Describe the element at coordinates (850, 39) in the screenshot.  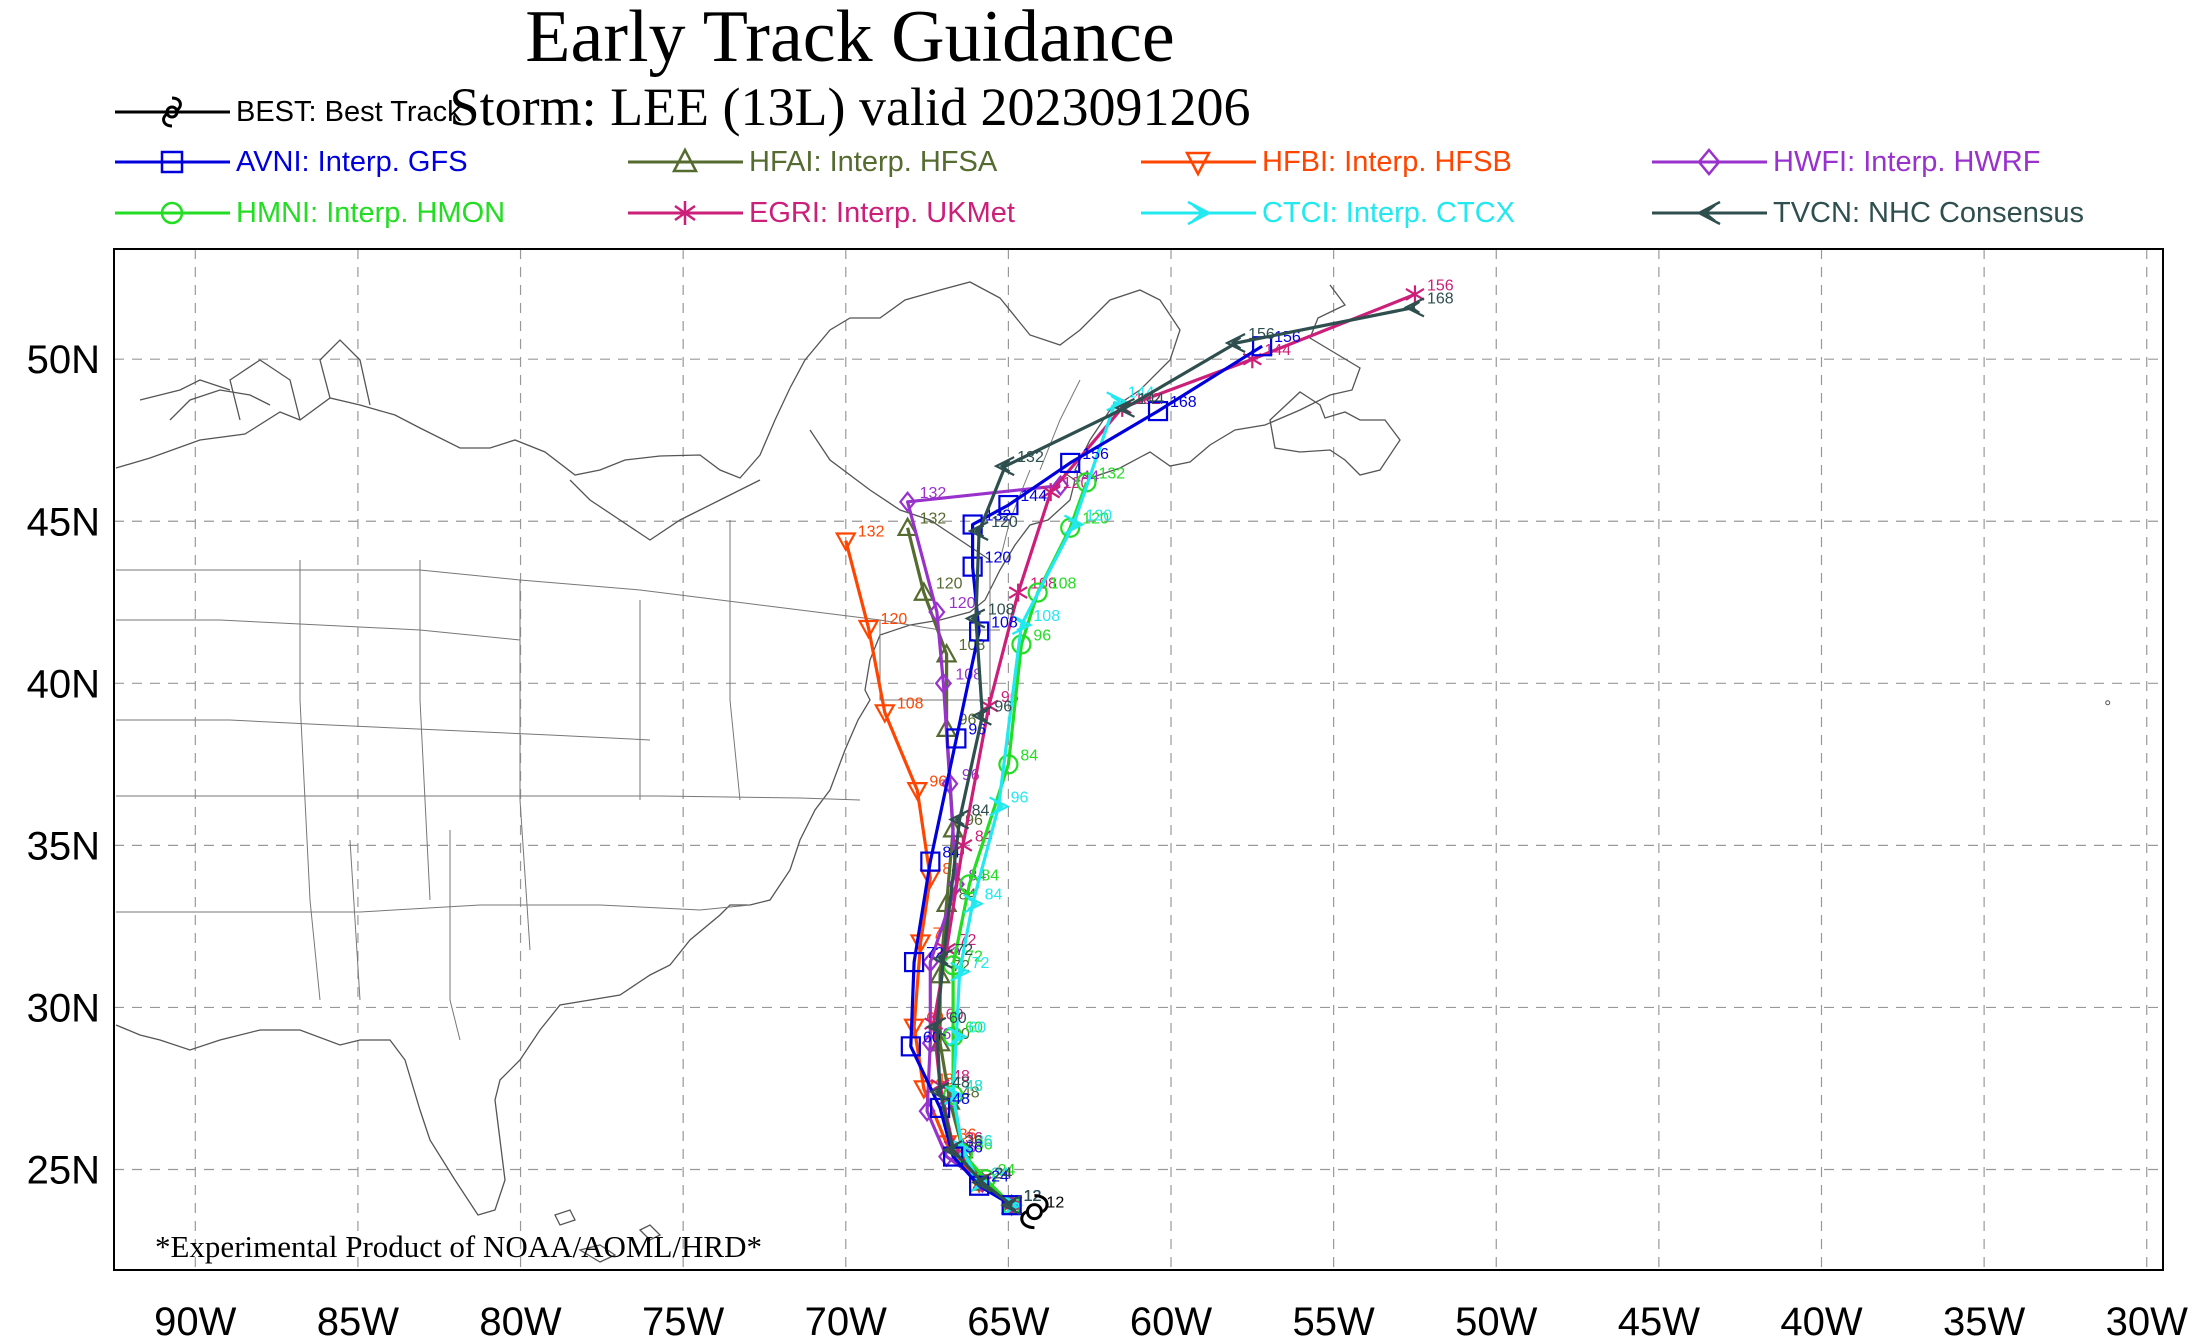
I see `chart-title: Early Track Guidance` at that location.